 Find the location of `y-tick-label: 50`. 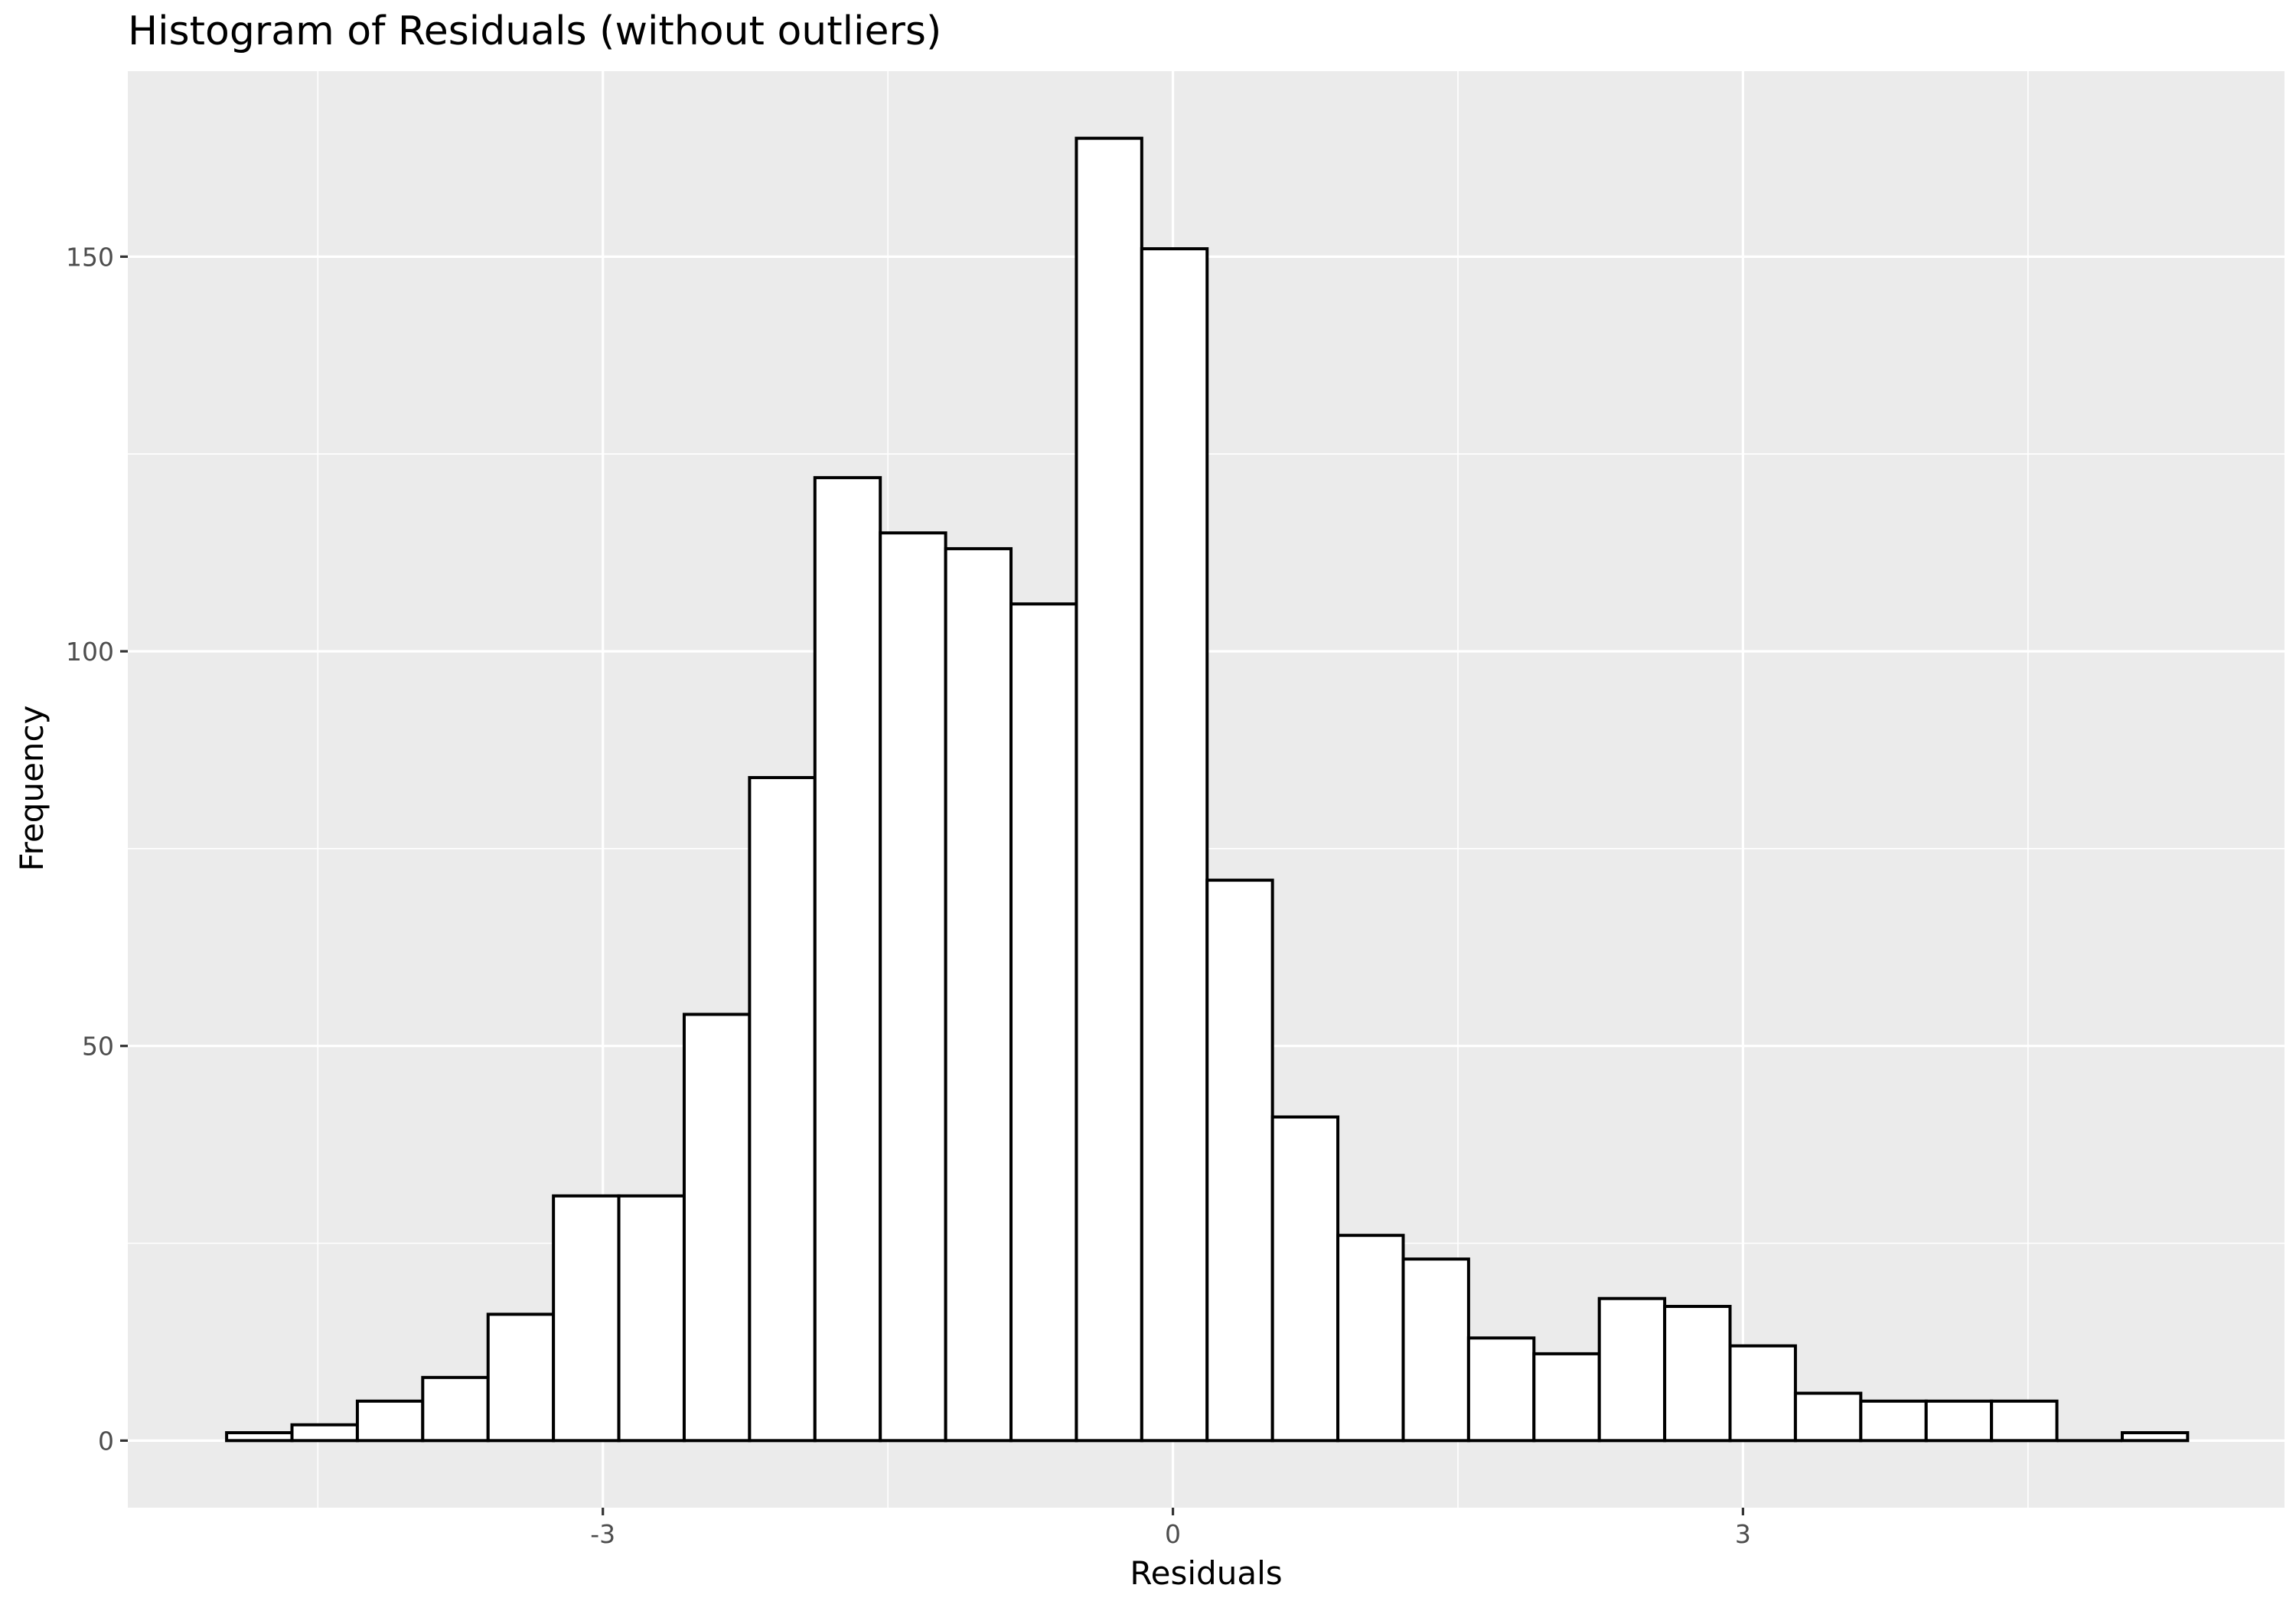

y-tick-label: 50 is located at coordinates (98, 1046).